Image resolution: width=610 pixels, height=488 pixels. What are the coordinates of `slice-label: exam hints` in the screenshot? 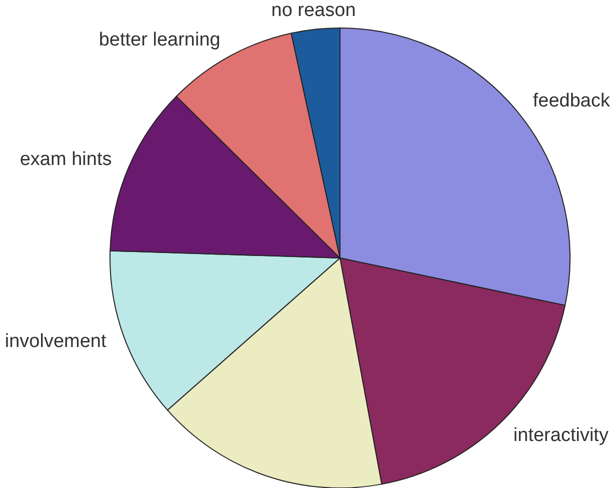 It's located at (66, 159).